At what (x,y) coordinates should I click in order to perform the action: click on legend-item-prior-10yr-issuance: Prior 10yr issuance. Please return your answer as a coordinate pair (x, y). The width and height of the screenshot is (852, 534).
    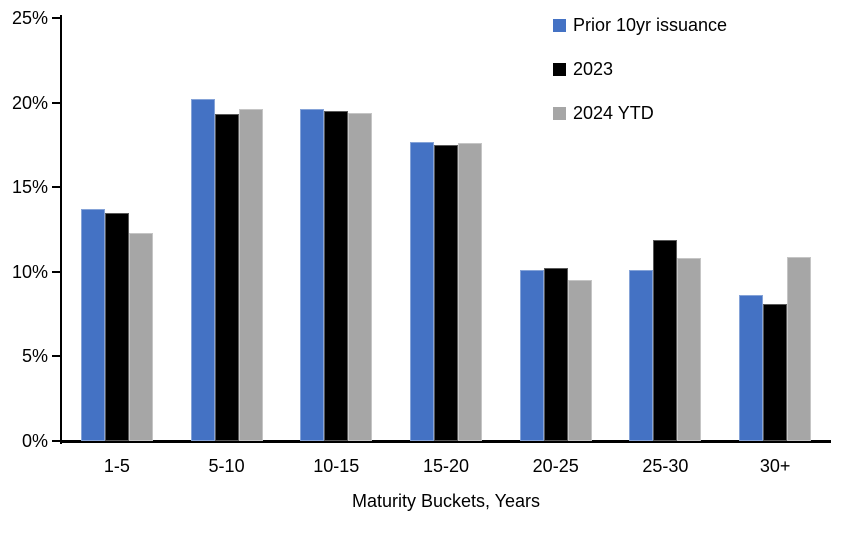
    Looking at the image, I should click on (640, 25).